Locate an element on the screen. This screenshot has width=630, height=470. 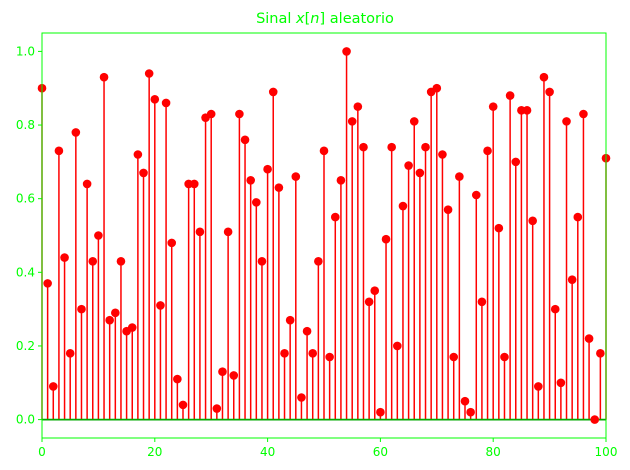
x-tick-label: 40 is located at coordinates (267, 452).